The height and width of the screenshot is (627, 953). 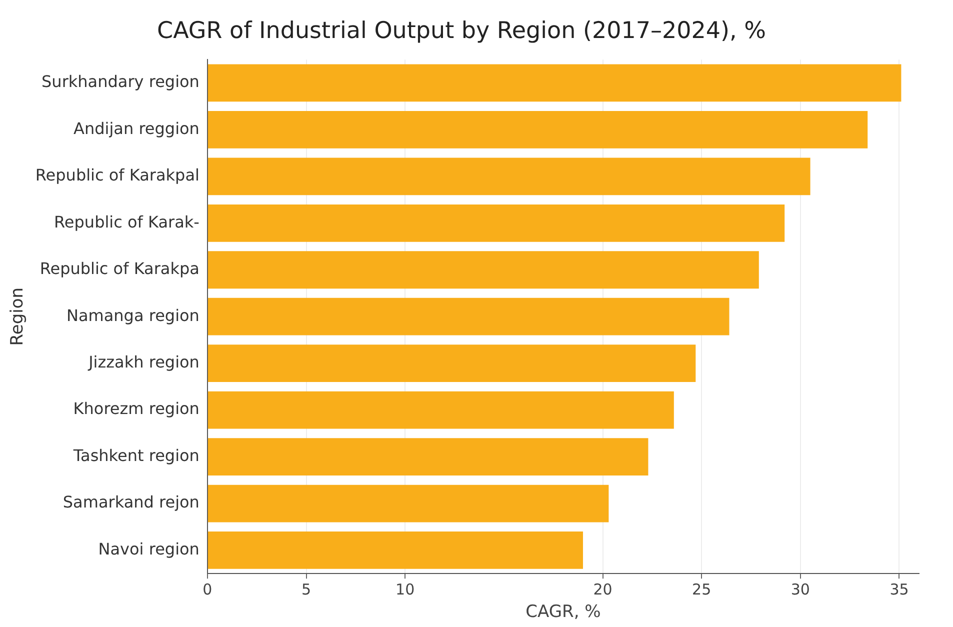 What do you see at coordinates (307, 589) in the screenshot?
I see `x-tick-label: 5` at bounding box center [307, 589].